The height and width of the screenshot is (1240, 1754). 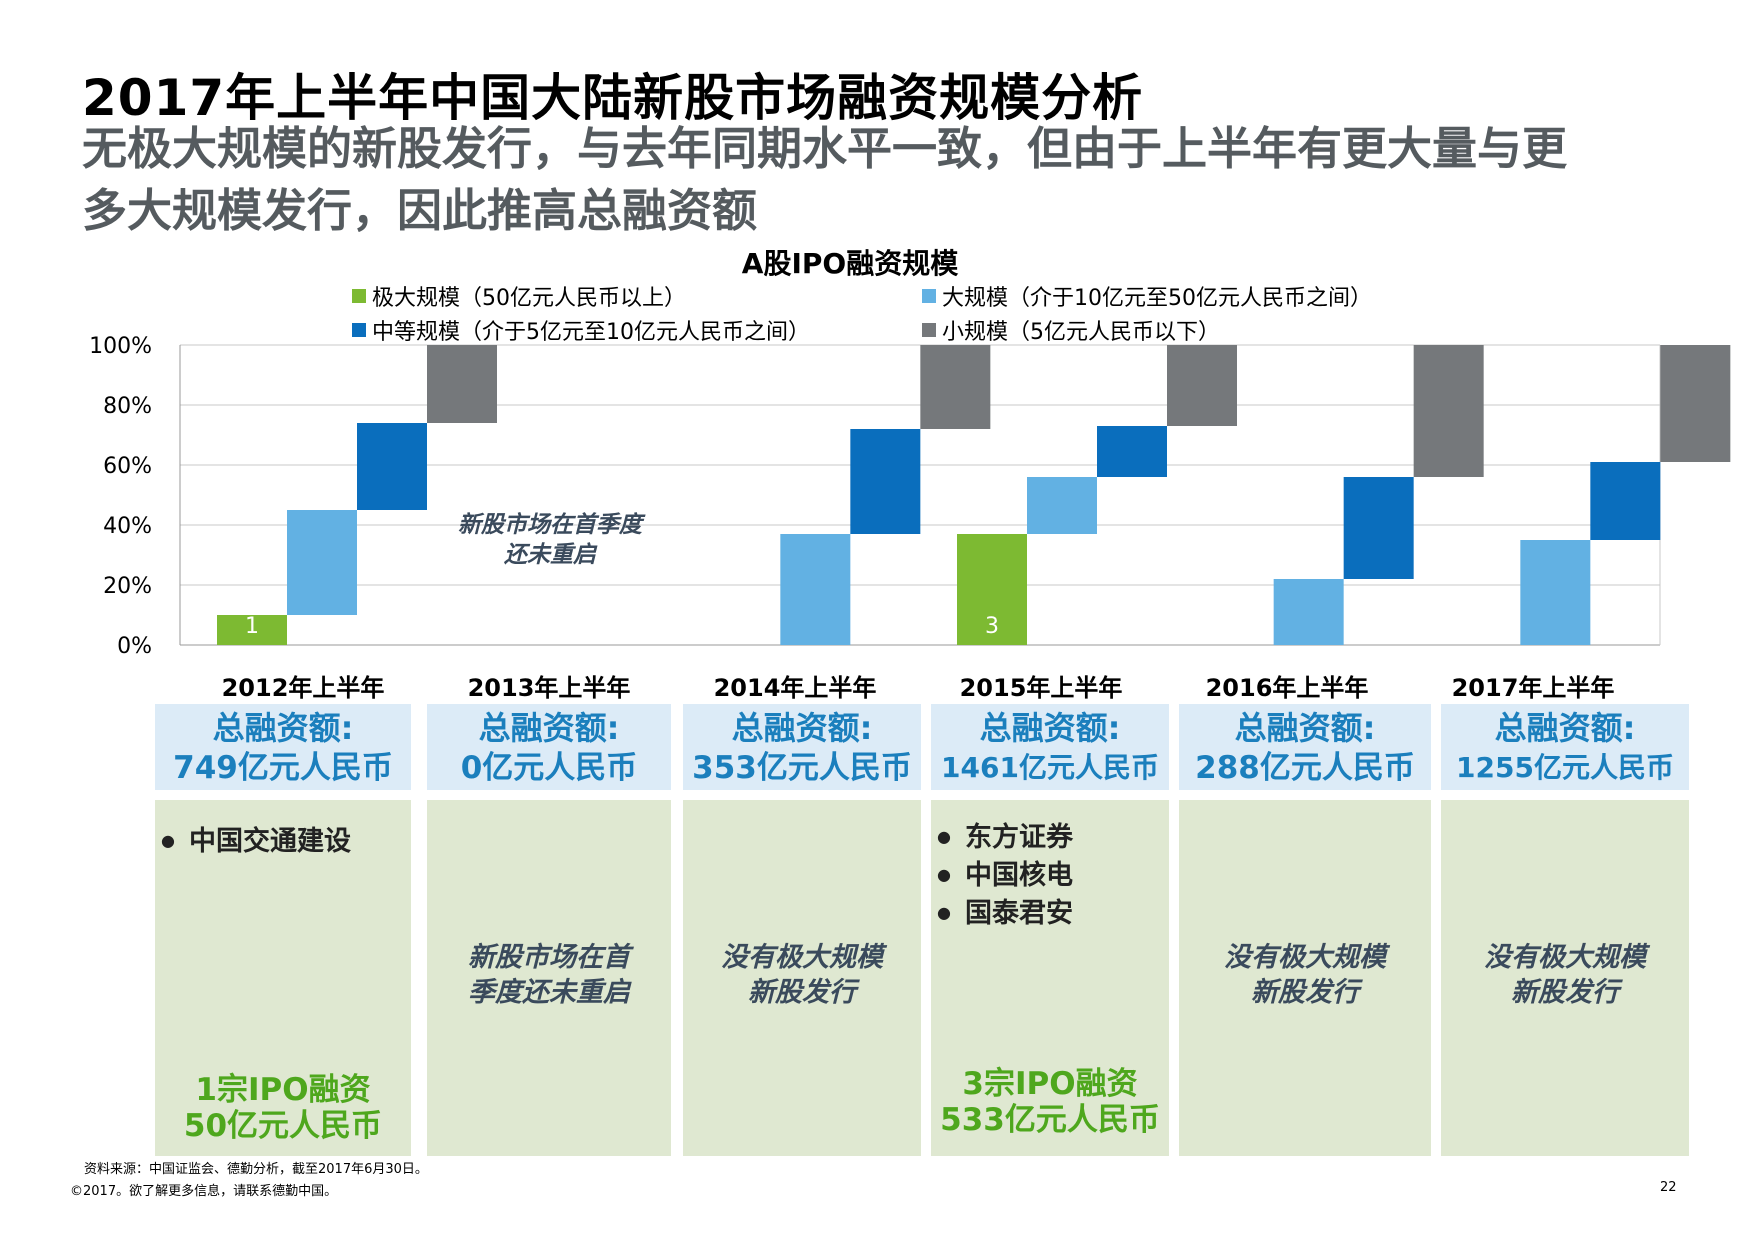 What do you see at coordinates (992, 626) in the screenshot?
I see `bar-label: 3` at bounding box center [992, 626].